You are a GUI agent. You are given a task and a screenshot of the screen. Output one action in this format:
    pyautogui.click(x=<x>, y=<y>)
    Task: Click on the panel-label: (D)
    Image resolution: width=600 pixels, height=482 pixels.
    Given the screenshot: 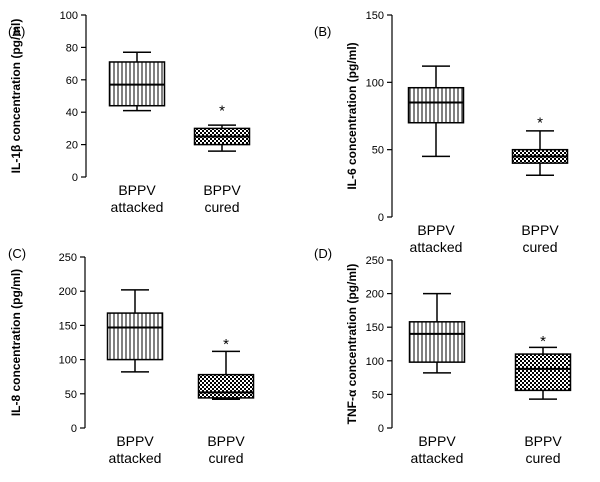 What is the action you would take?
    pyautogui.click(x=323, y=253)
    